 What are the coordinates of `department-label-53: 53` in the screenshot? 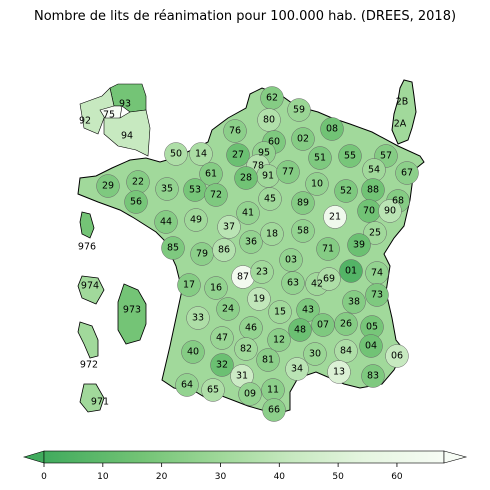 It's located at (195, 190).